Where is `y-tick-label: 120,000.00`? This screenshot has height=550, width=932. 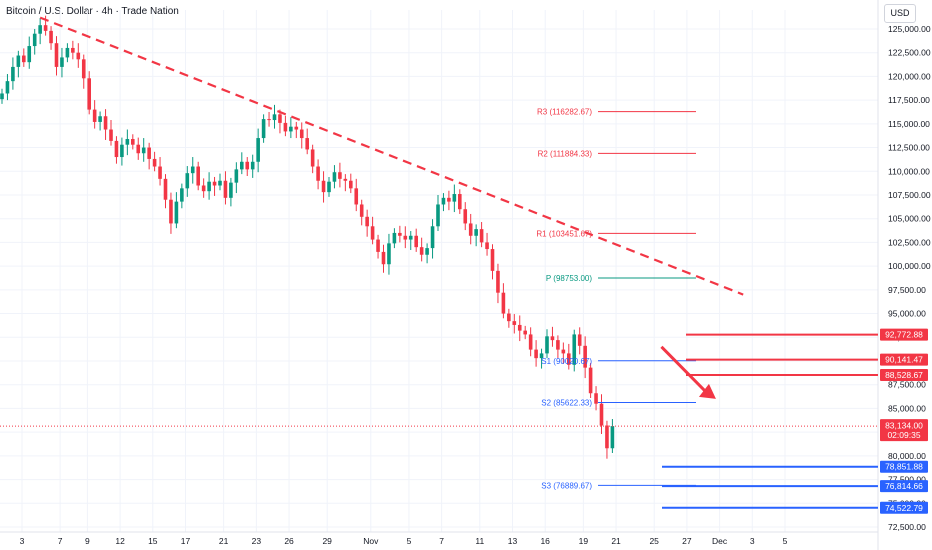 y-tick-label: 120,000.00 is located at coordinates (909, 76).